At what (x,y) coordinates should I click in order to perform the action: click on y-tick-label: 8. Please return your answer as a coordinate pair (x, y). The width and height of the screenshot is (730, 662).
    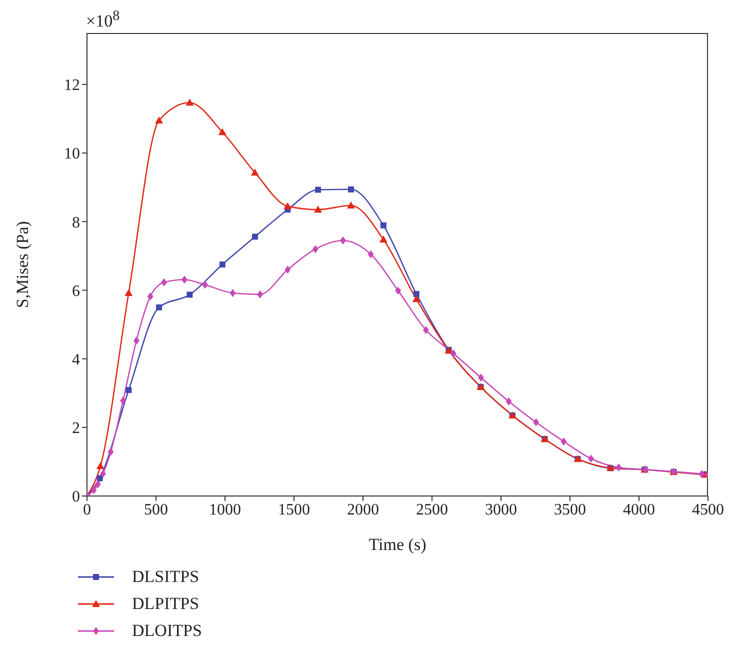
    Looking at the image, I should click on (76, 223).